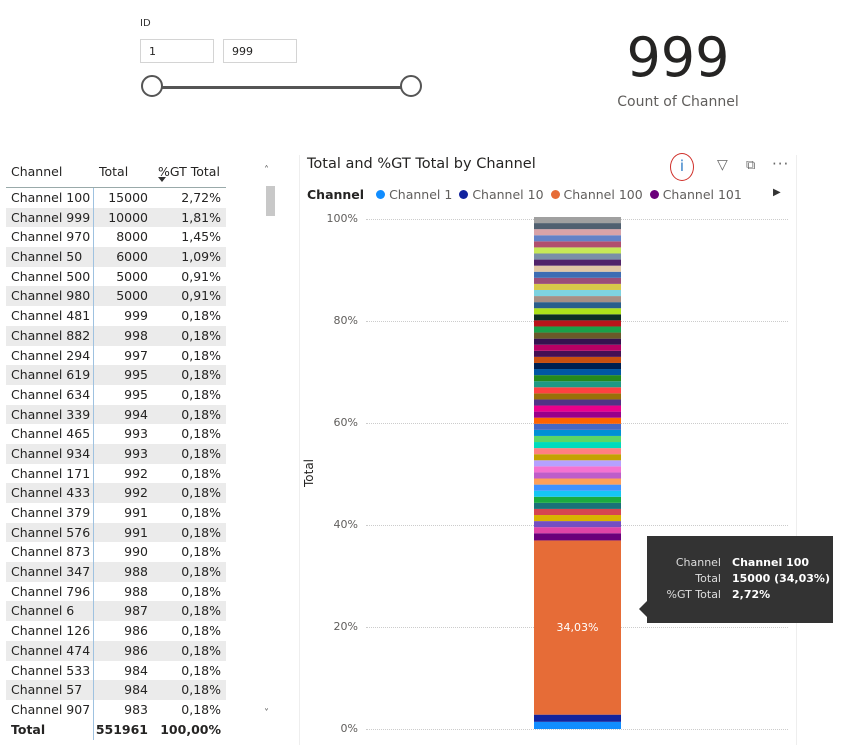 This screenshot has width=850, height=745. I want to click on table-row: Channel 465 993 0,18%, so click(116, 434).